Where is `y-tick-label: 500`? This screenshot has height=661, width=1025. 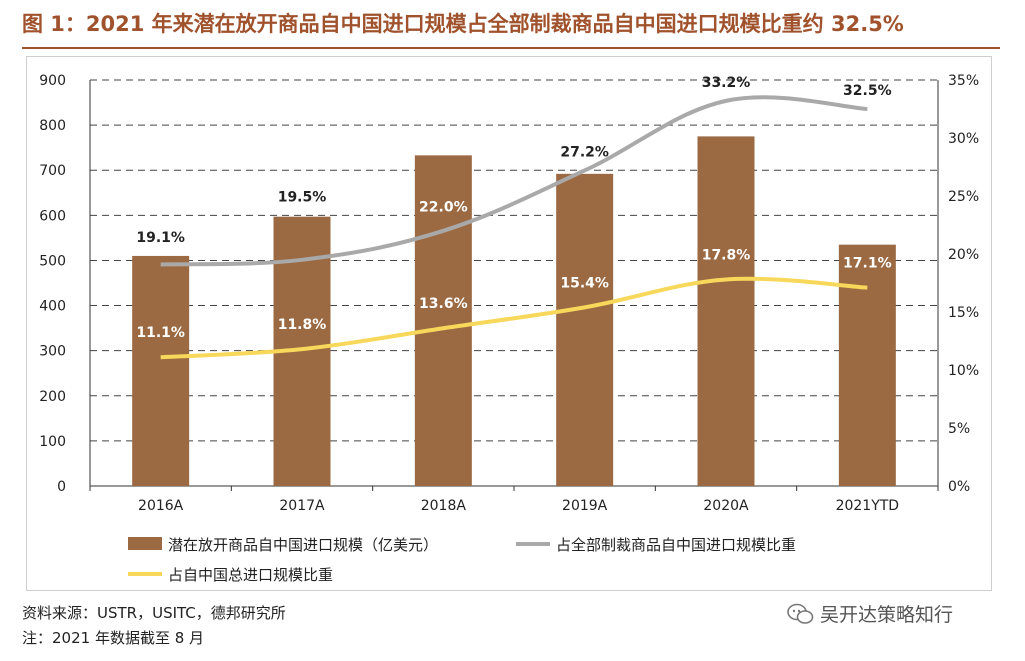 y-tick-label: 500 is located at coordinates (52, 261).